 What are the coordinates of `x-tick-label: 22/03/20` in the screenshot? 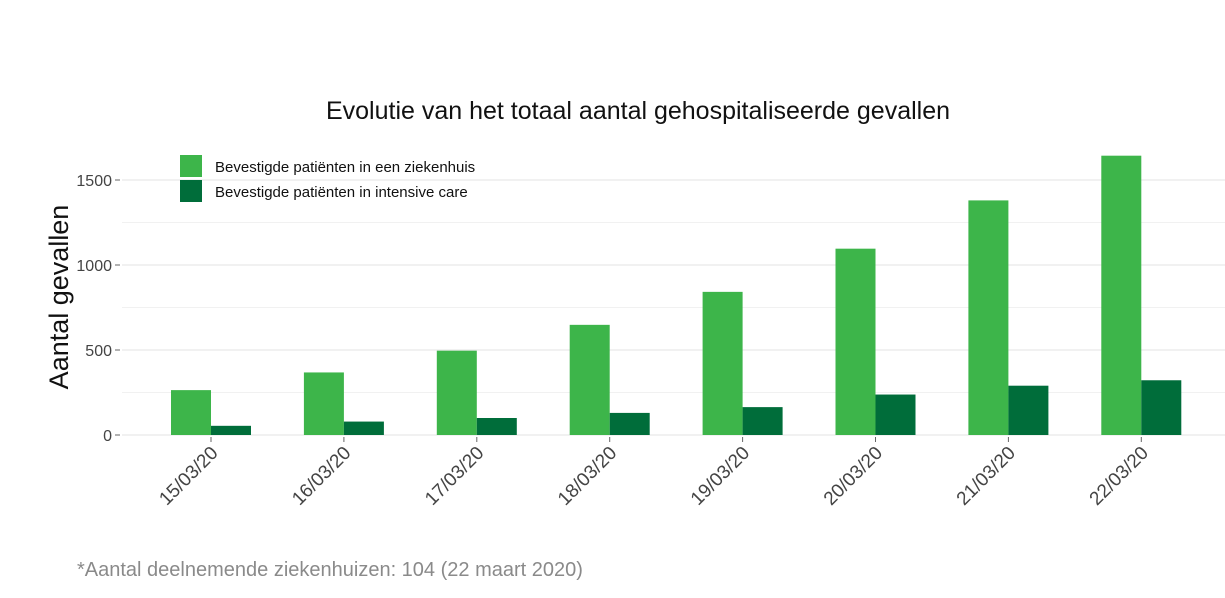 It's located at (1119, 476).